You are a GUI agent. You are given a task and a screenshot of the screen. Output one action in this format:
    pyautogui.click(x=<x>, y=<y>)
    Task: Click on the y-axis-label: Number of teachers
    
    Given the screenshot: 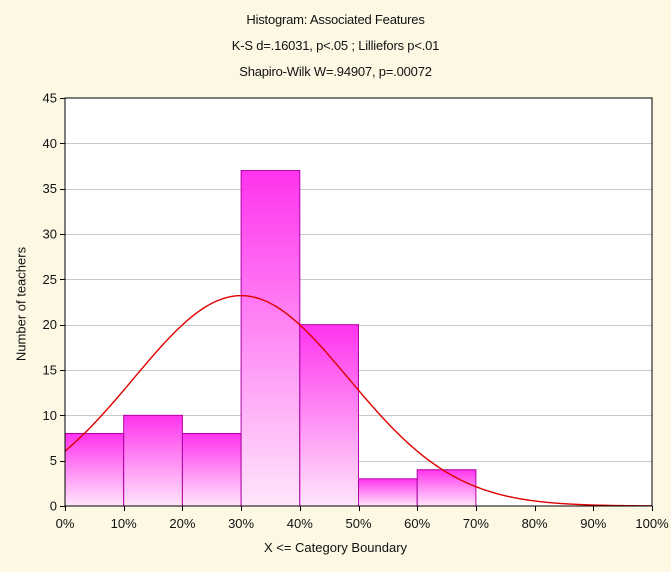 What is the action you would take?
    pyautogui.click(x=21, y=304)
    